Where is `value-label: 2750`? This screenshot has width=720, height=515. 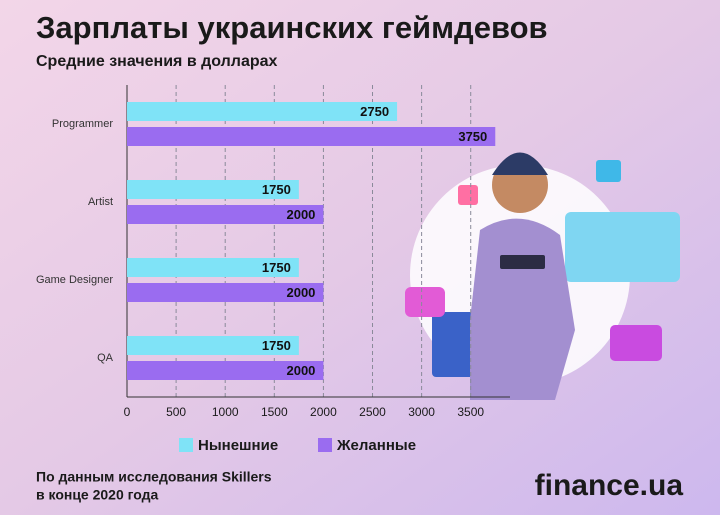
value-label: 2750 is located at coordinates (374, 111).